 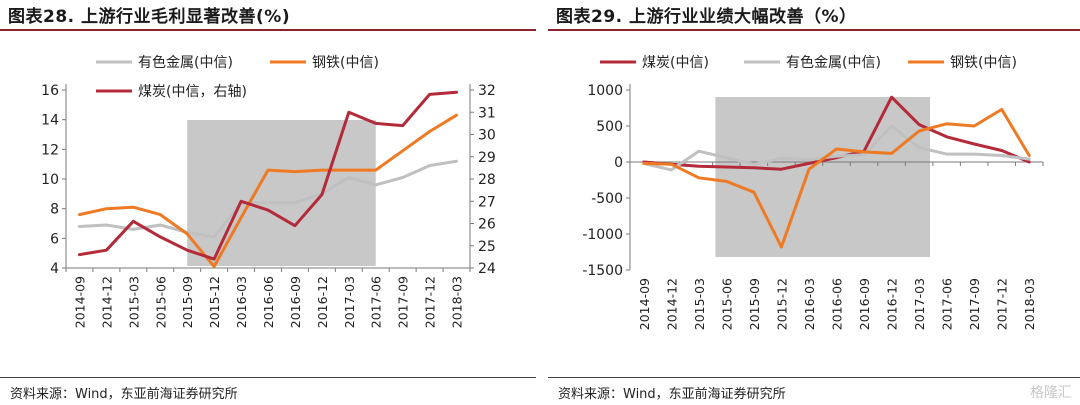 I want to click on y-tick-label-right: 24, so click(x=487, y=269).